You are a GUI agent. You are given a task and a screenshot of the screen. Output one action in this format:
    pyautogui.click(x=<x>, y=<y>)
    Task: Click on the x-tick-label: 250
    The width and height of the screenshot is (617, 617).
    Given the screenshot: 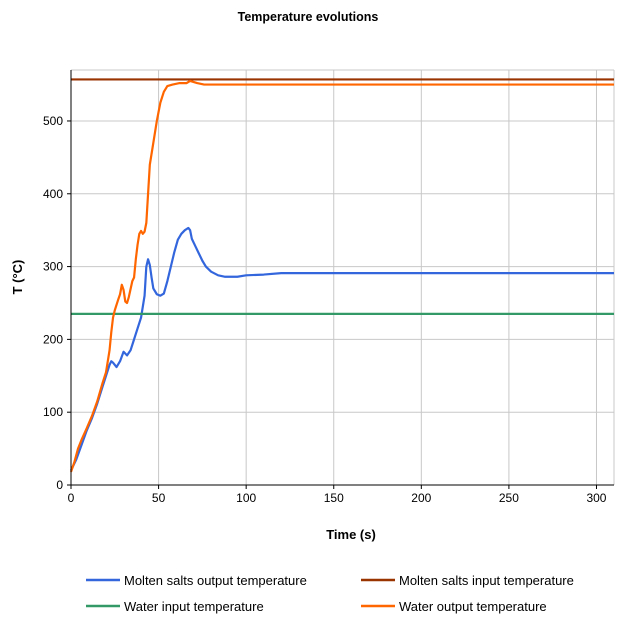 What is the action you would take?
    pyautogui.click(x=509, y=498)
    